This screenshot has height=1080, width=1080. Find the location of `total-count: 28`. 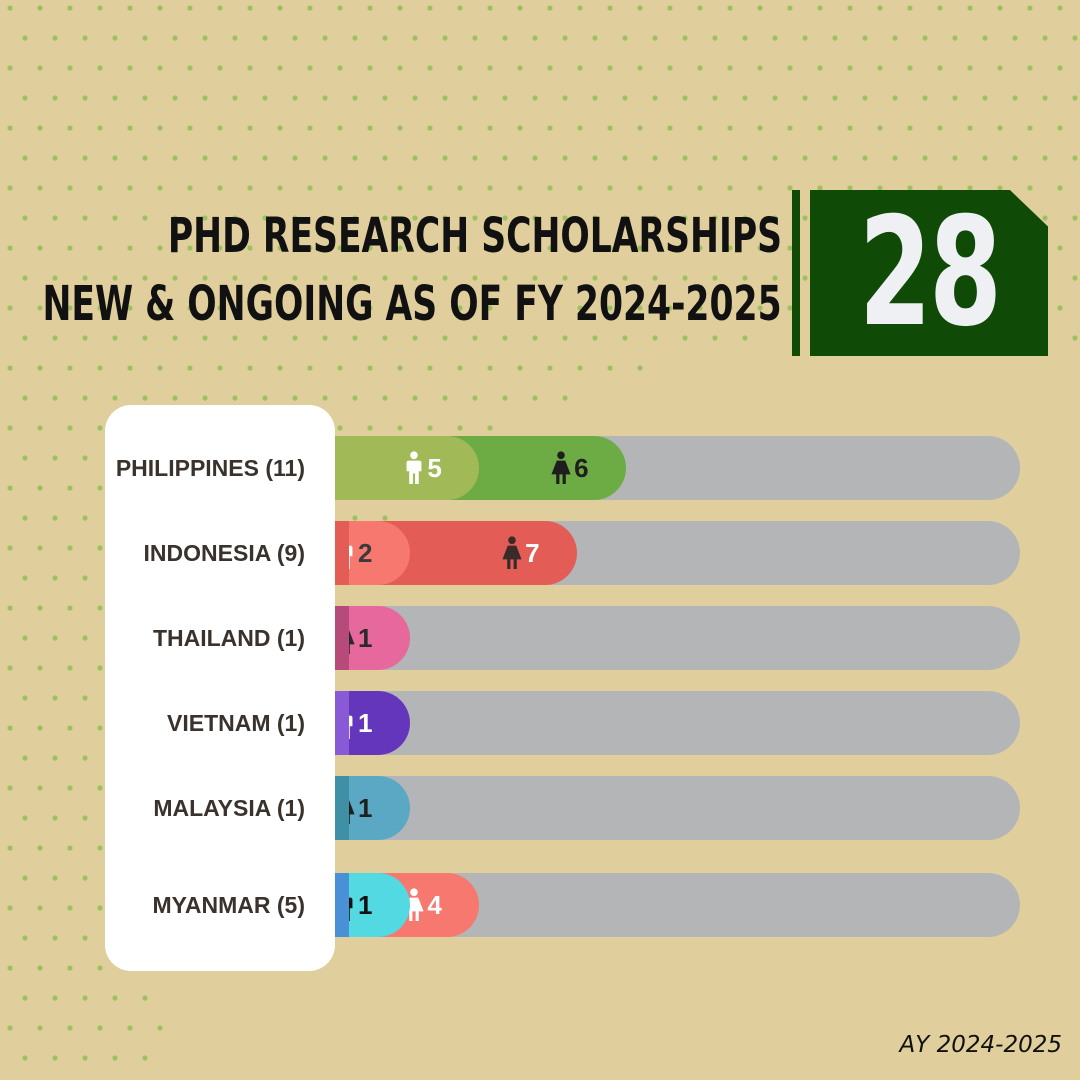

total-count: 28 is located at coordinates (930, 273).